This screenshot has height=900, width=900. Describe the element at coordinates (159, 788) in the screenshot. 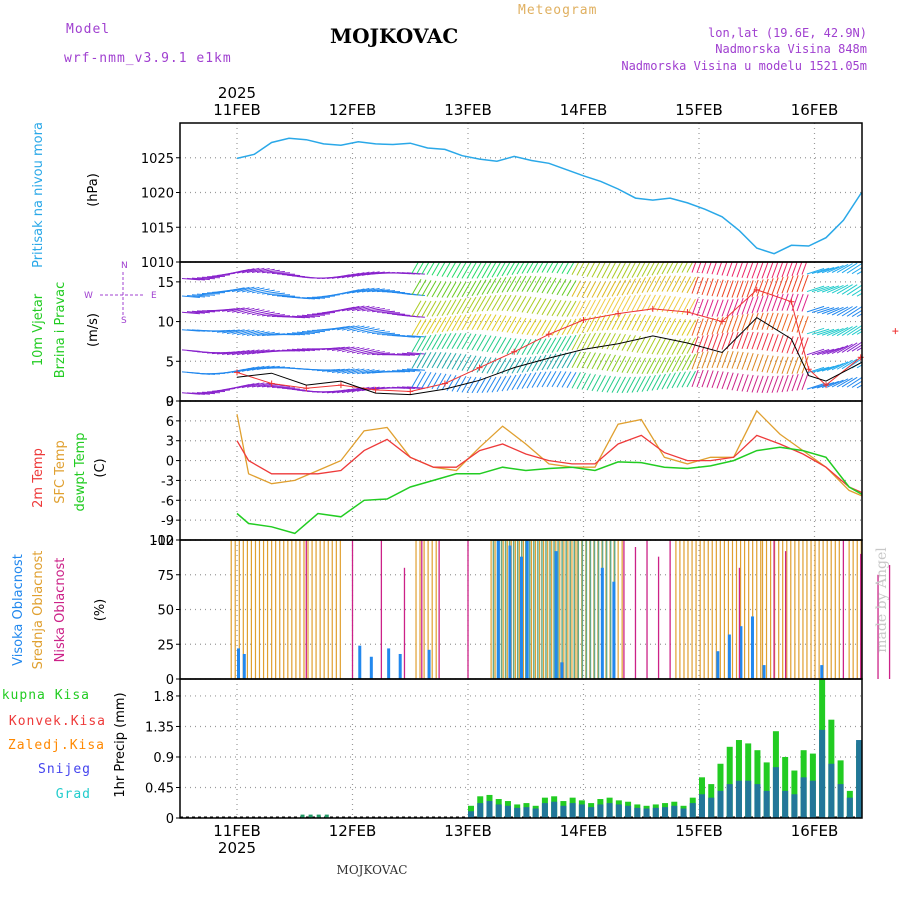

I see `y-tick-label: 0.45` at that location.